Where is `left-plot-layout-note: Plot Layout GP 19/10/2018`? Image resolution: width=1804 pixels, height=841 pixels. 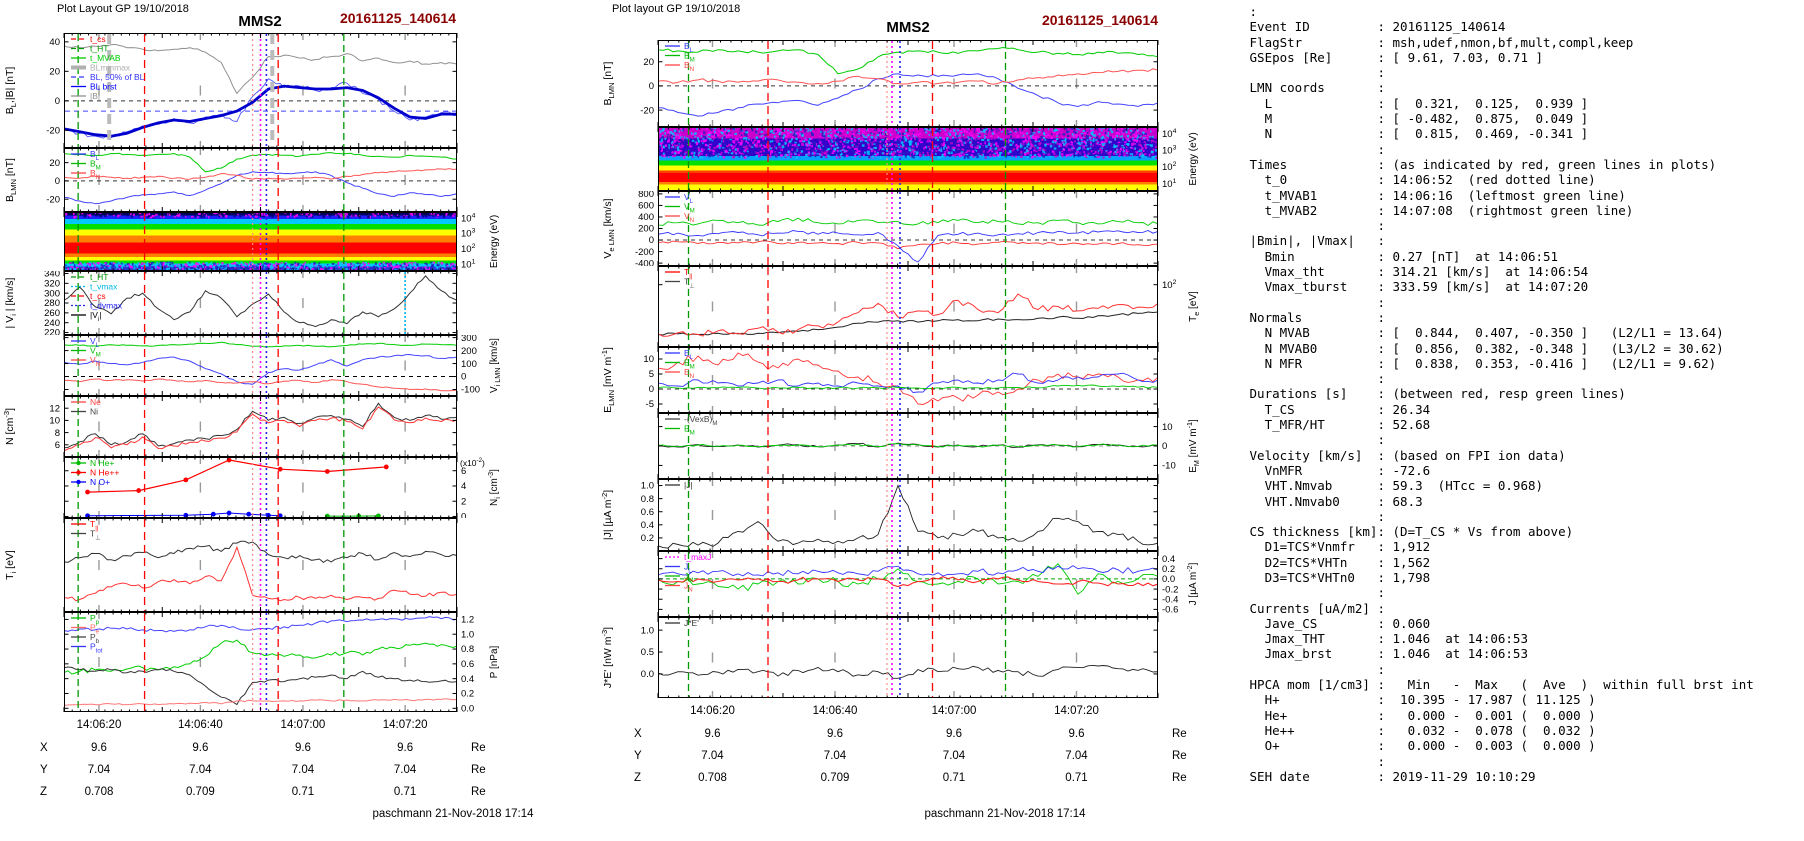
left-plot-layout-note: Plot Layout GP 19/10/2018 is located at coordinates (123, 9).